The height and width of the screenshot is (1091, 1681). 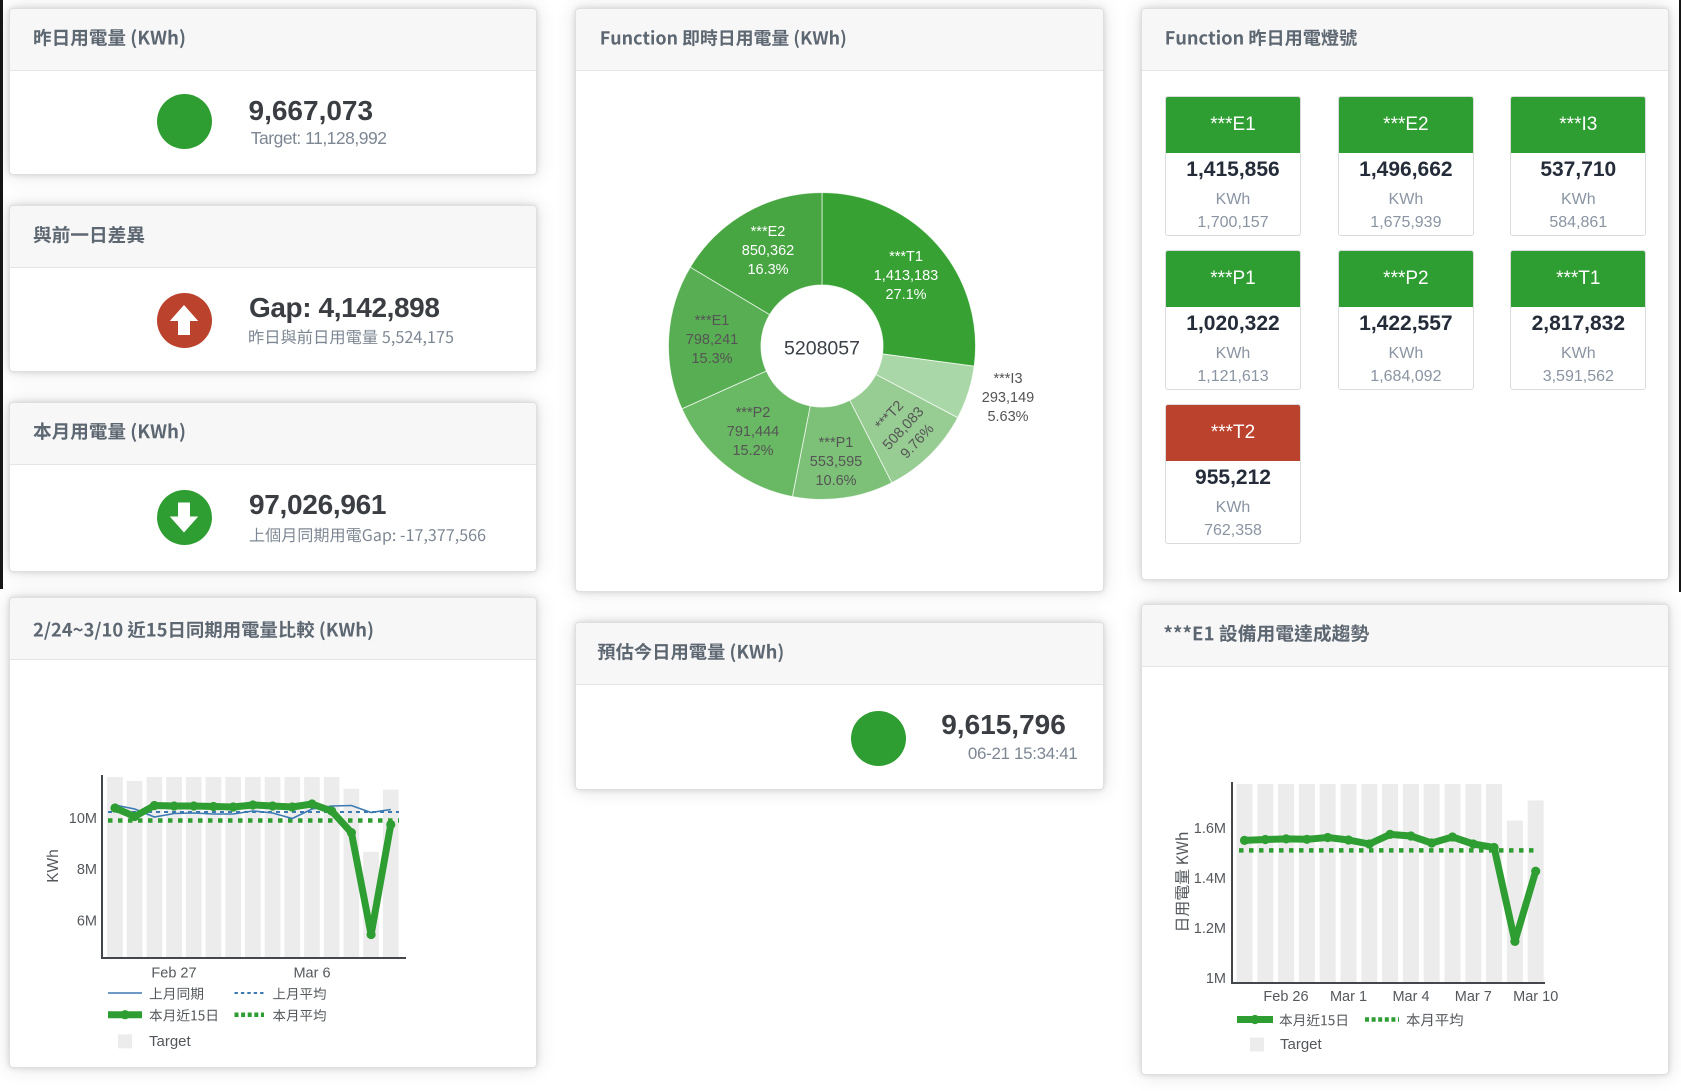 What do you see at coordinates (906, 257) in the screenshot?
I see `svg-text: ***T1` at bounding box center [906, 257].